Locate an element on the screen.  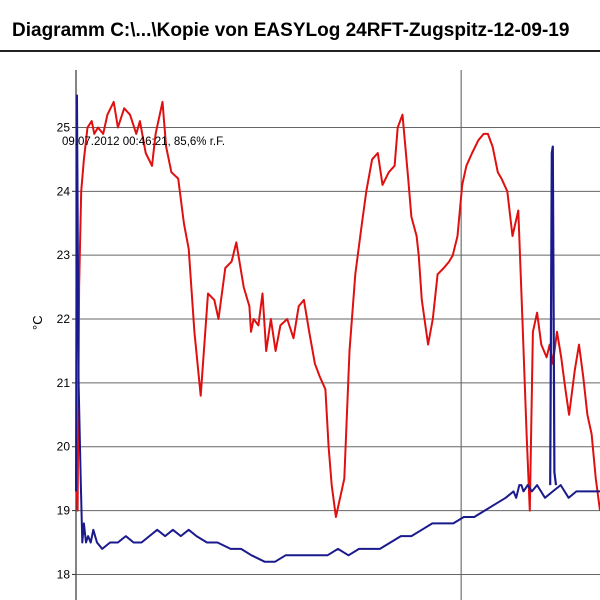
y-axis-label: °C is located at coordinates (37, 322).